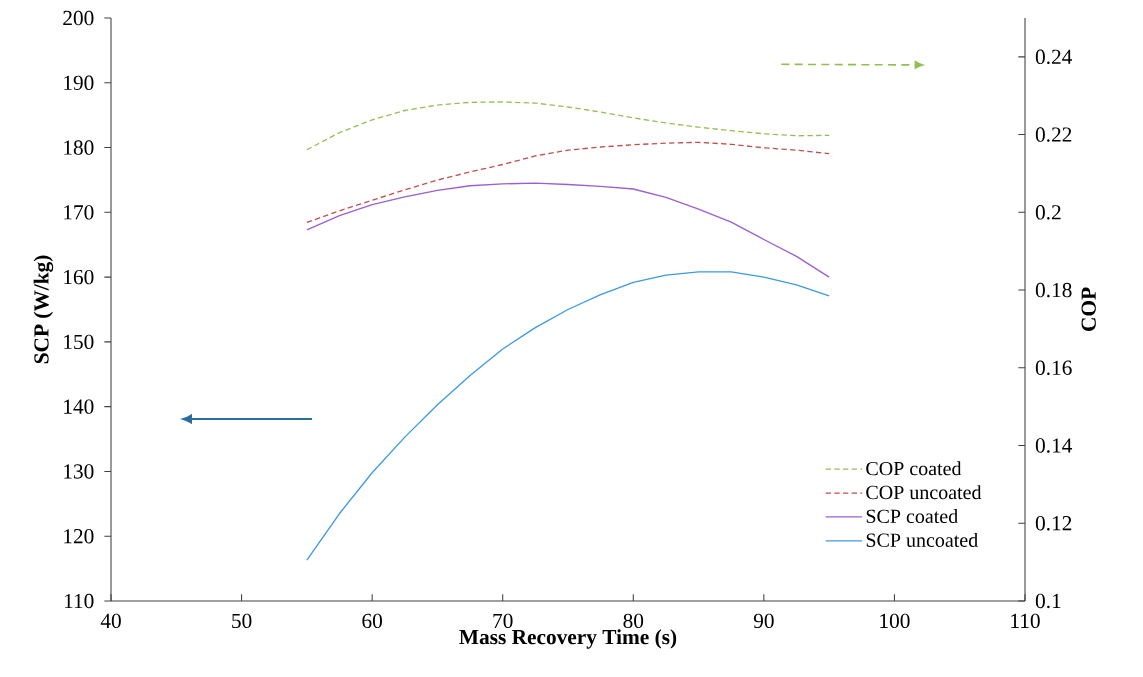 The image size is (1143, 677). What do you see at coordinates (914, 468) in the screenshot?
I see `legend-label: COP coated` at bounding box center [914, 468].